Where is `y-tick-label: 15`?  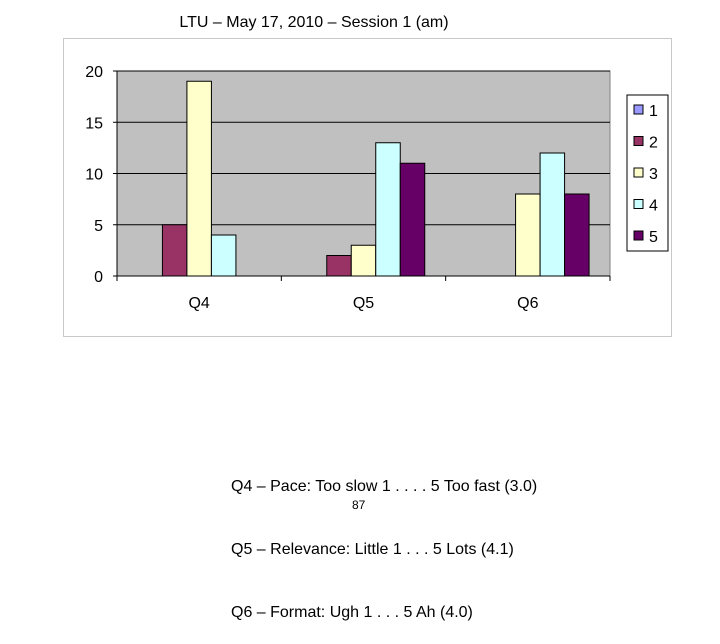 y-tick-label: 15 is located at coordinates (94, 123).